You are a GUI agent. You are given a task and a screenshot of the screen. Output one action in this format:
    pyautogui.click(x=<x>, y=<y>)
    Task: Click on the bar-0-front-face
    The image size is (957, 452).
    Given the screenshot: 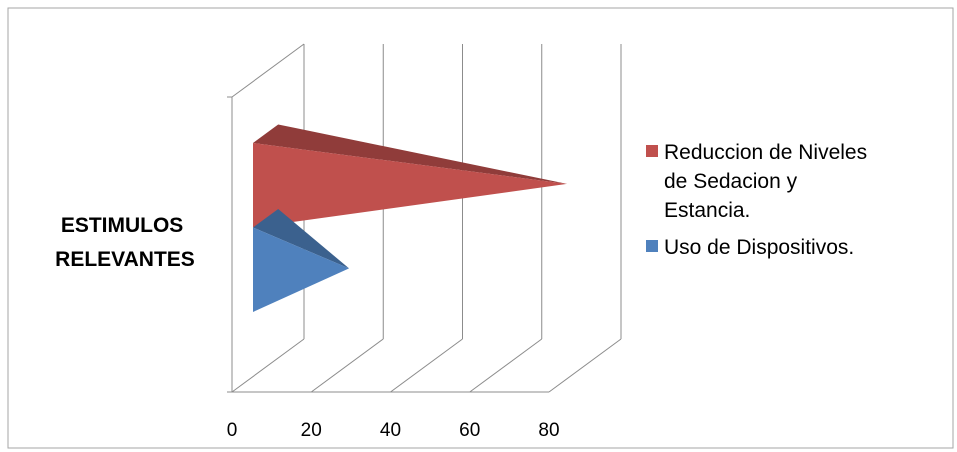 What is the action you would take?
    pyautogui.click(x=301, y=269)
    